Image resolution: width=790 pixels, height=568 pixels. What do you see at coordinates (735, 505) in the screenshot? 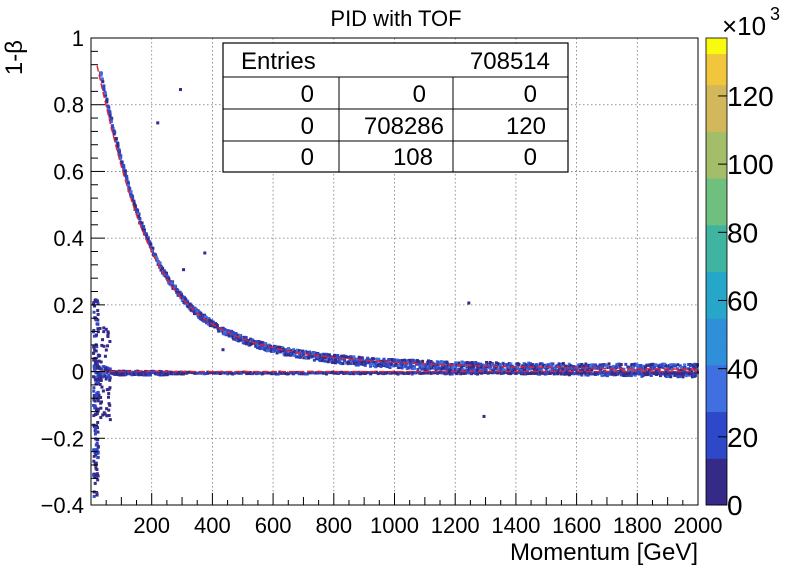
I see `colorbar-tick-label: 0` at bounding box center [735, 505].